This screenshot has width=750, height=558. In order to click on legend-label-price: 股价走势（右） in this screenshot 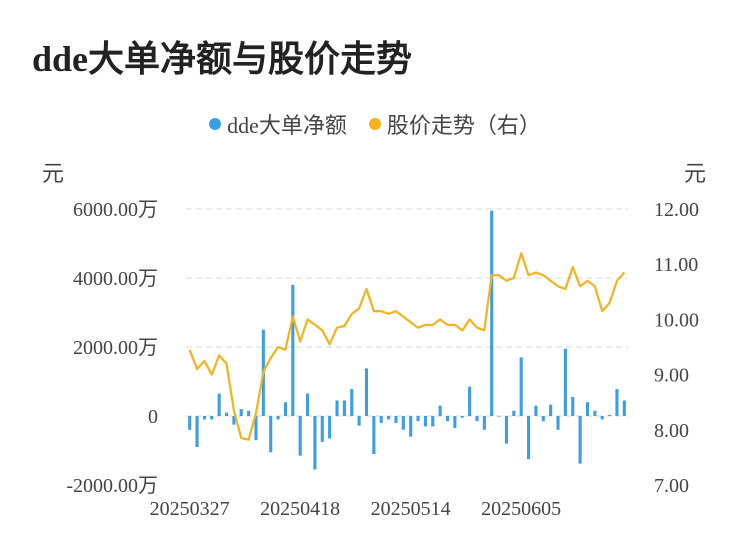, I will do `click(463, 125)`.